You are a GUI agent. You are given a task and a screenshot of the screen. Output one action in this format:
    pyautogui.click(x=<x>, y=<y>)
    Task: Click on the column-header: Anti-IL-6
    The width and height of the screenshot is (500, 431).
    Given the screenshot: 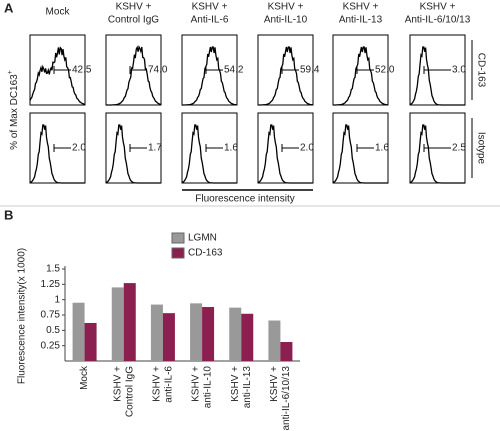 What is the action you would take?
    pyautogui.click(x=210, y=20)
    